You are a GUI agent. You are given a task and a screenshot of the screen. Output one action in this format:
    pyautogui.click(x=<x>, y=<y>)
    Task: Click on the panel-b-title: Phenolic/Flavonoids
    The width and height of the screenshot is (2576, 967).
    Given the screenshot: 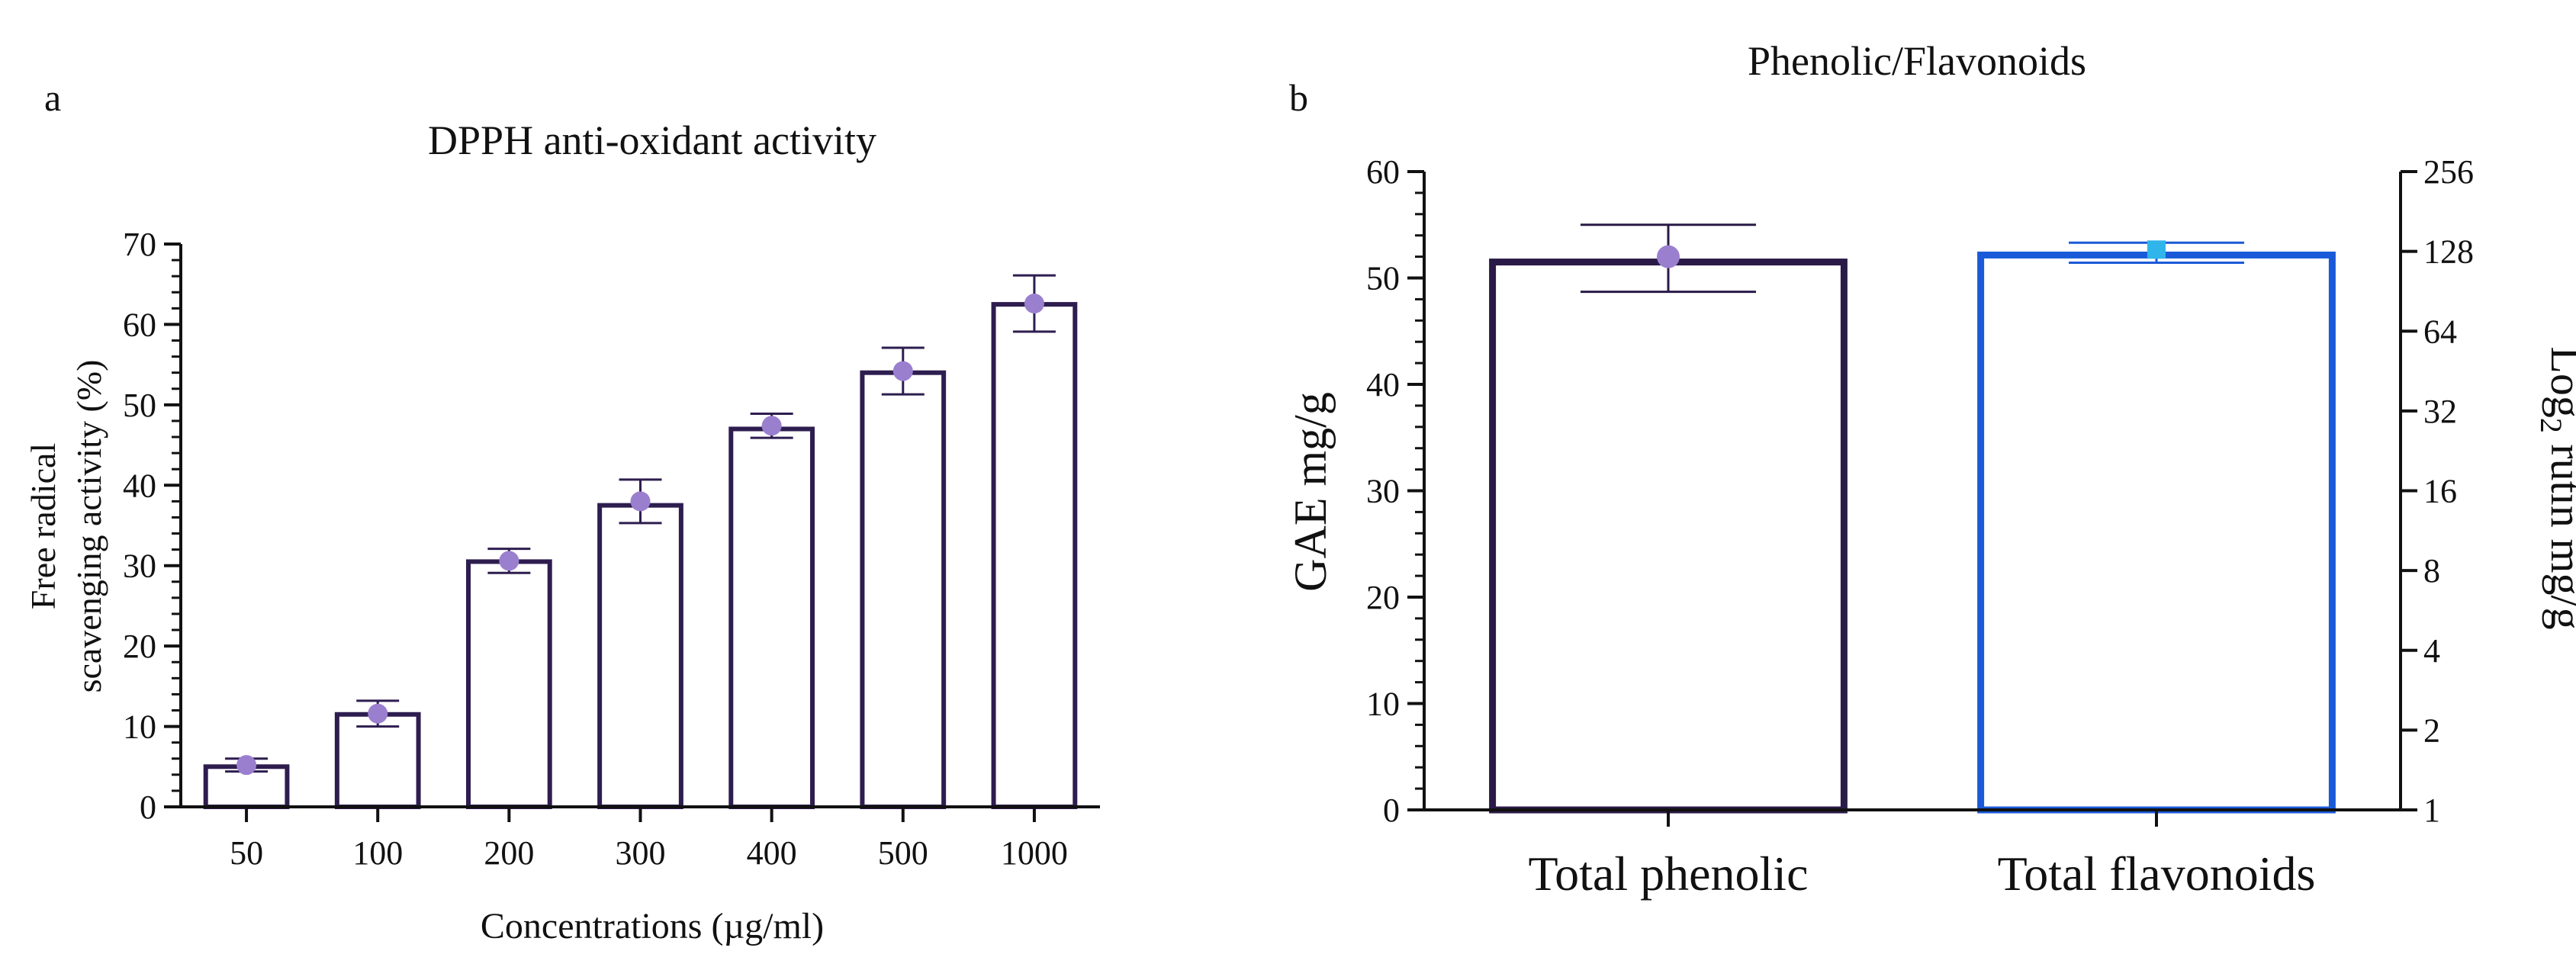 What is the action you would take?
    pyautogui.click(x=1917, y=61)
    